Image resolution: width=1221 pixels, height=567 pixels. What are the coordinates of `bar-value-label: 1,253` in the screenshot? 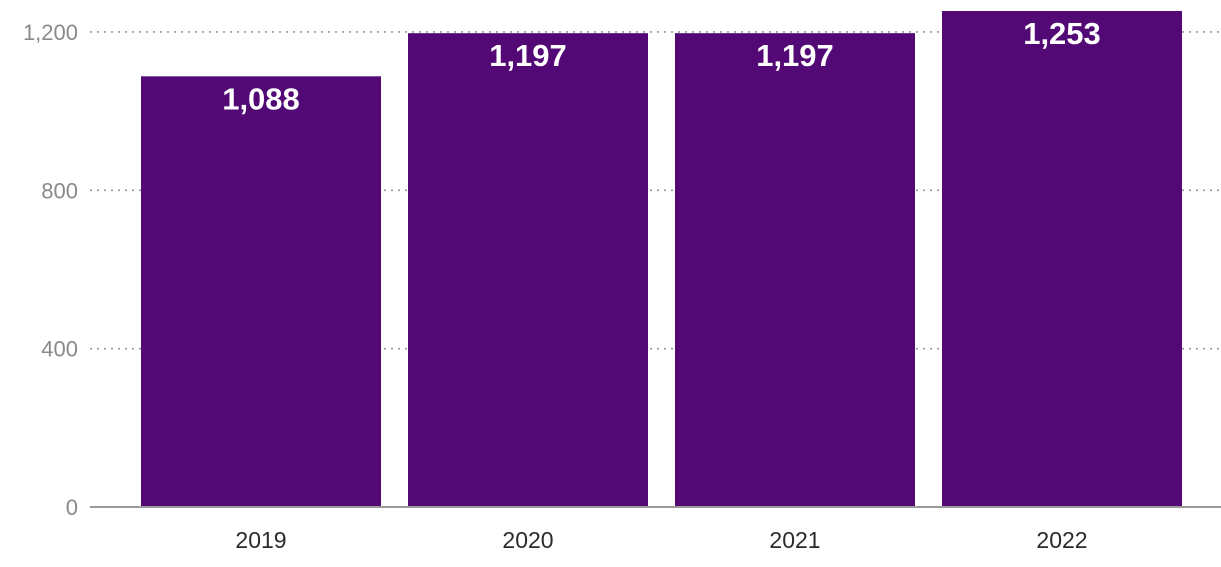 It's located at (1062, 33).